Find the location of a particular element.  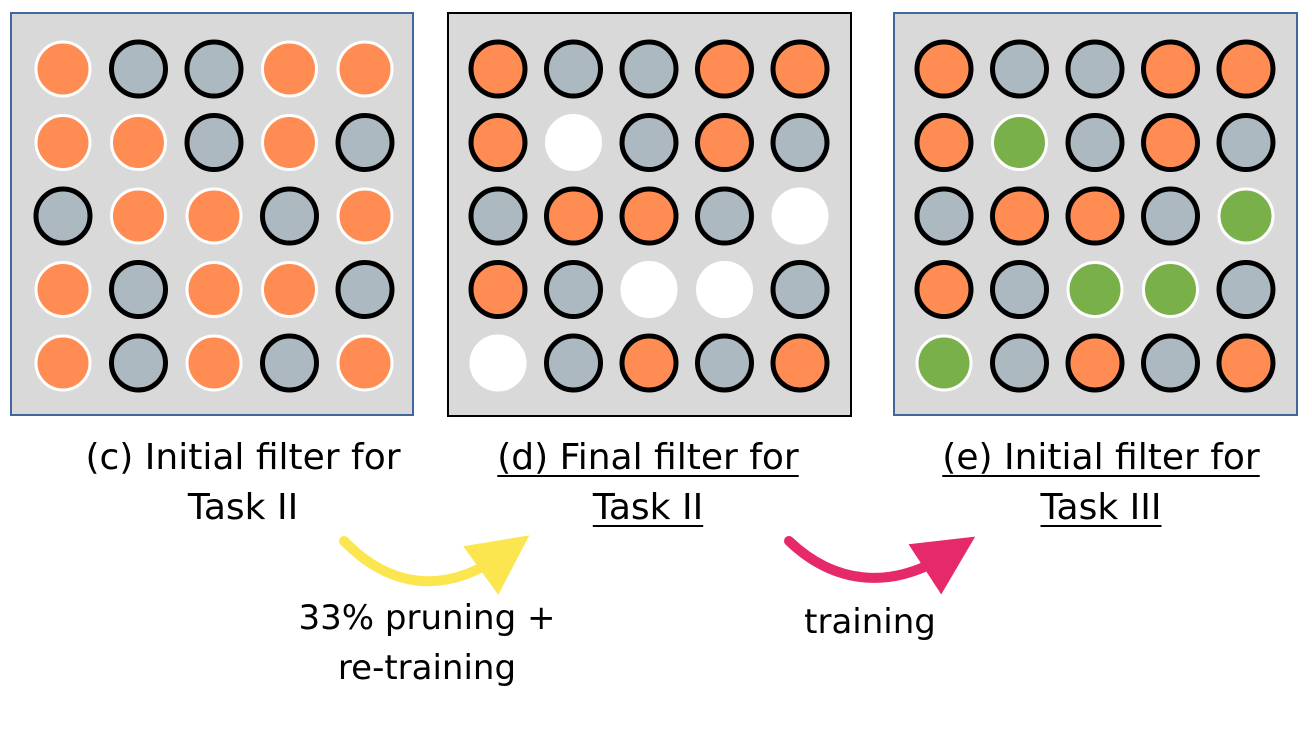

filter-grid-c is located at coordinates (214, 216).